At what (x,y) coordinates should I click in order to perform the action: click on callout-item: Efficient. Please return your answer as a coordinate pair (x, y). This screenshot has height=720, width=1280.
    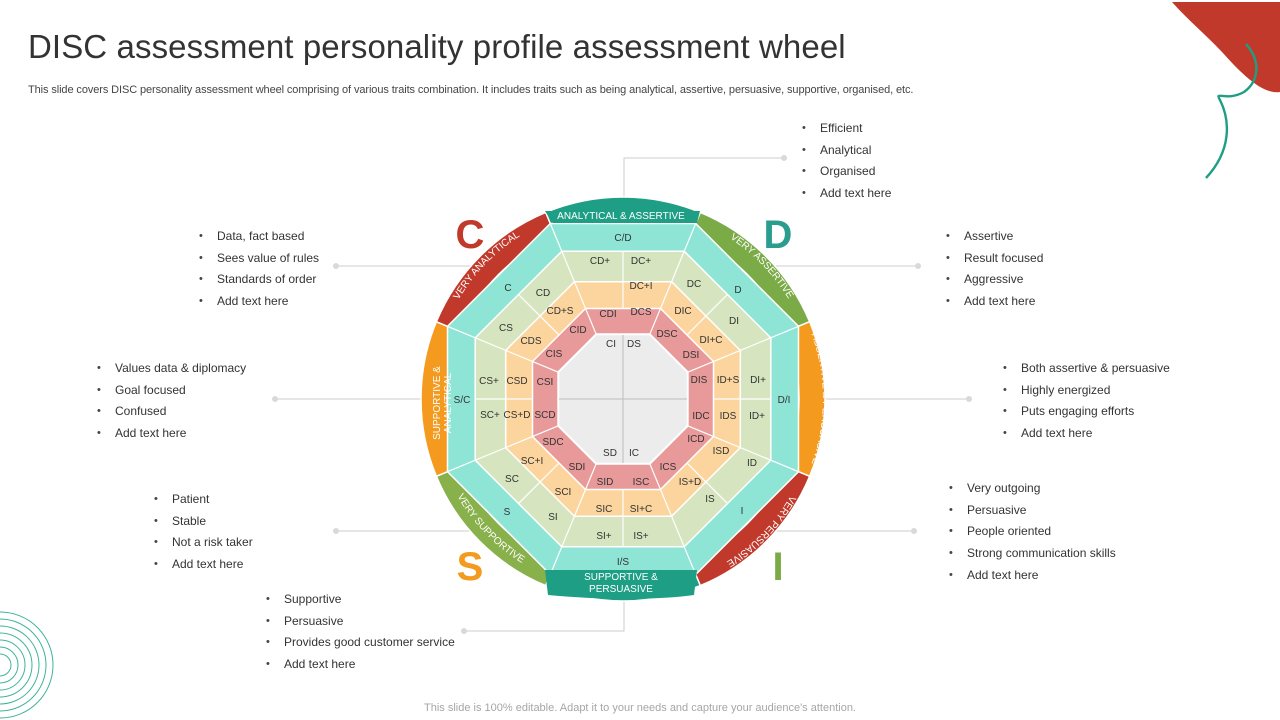
    Looking at the image, I should click on (846, 129).